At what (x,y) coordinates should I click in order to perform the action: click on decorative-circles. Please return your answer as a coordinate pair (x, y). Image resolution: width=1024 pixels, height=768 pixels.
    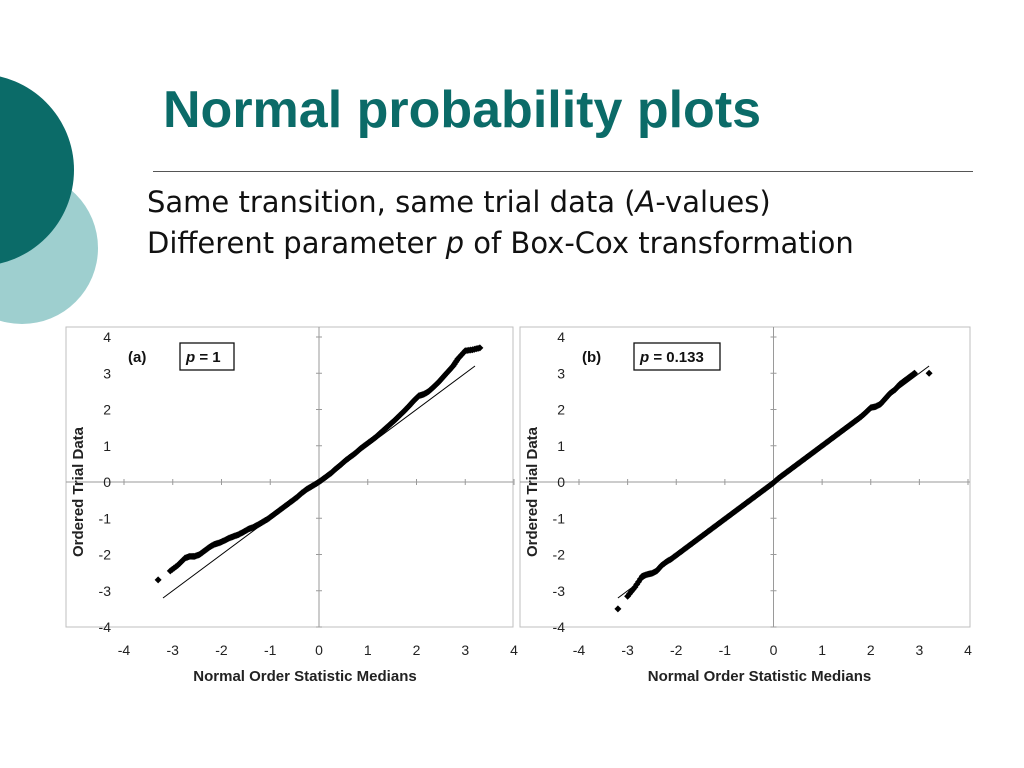
    Looking at the image, I should click on (49, 200).